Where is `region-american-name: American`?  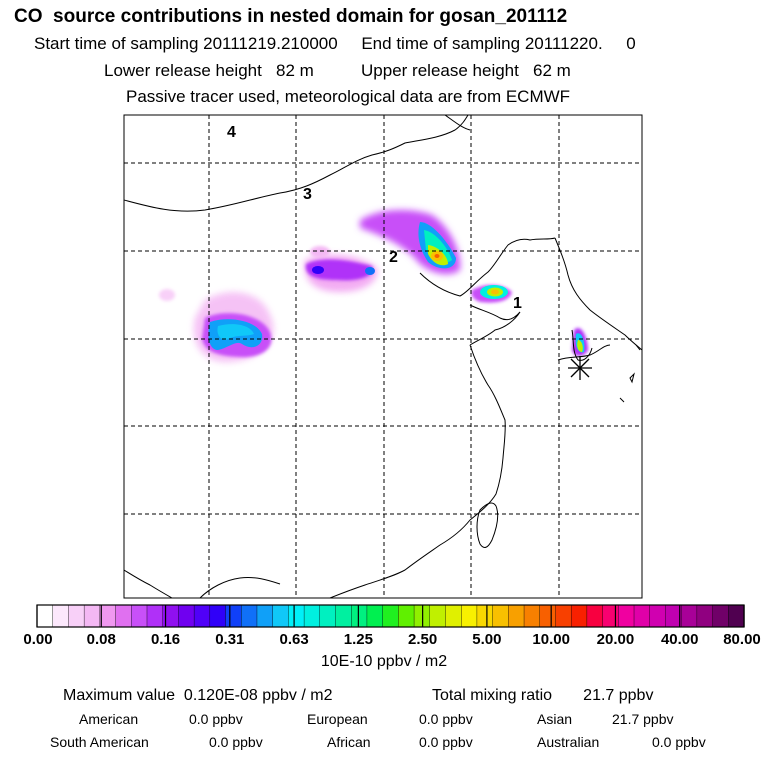
region-american-name: American is located at coordinates (109, 719).